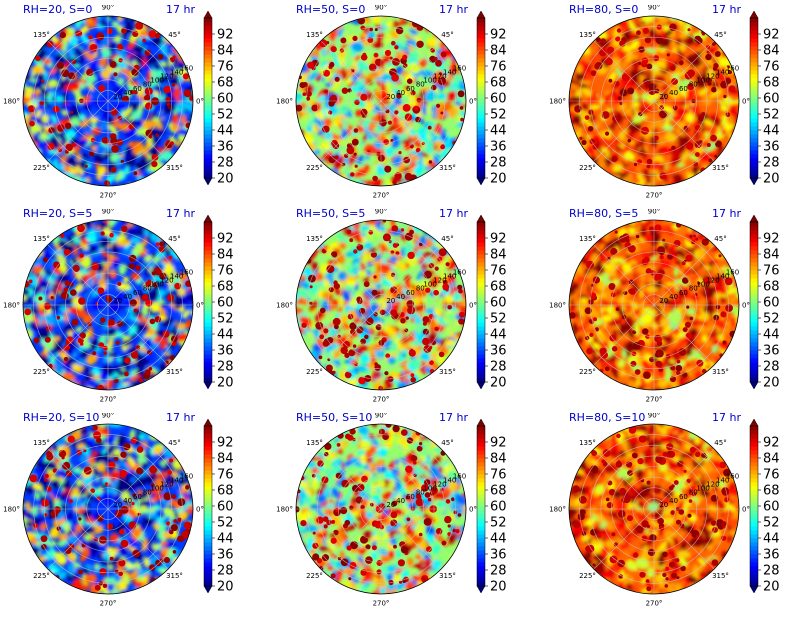 Image resolution: width=785 pixels, height=617 pixels. What do you see at coordinates (587, 576) in the screenshot?
I see `angle-tick-label: 225°` at bounding box center [587, 576].